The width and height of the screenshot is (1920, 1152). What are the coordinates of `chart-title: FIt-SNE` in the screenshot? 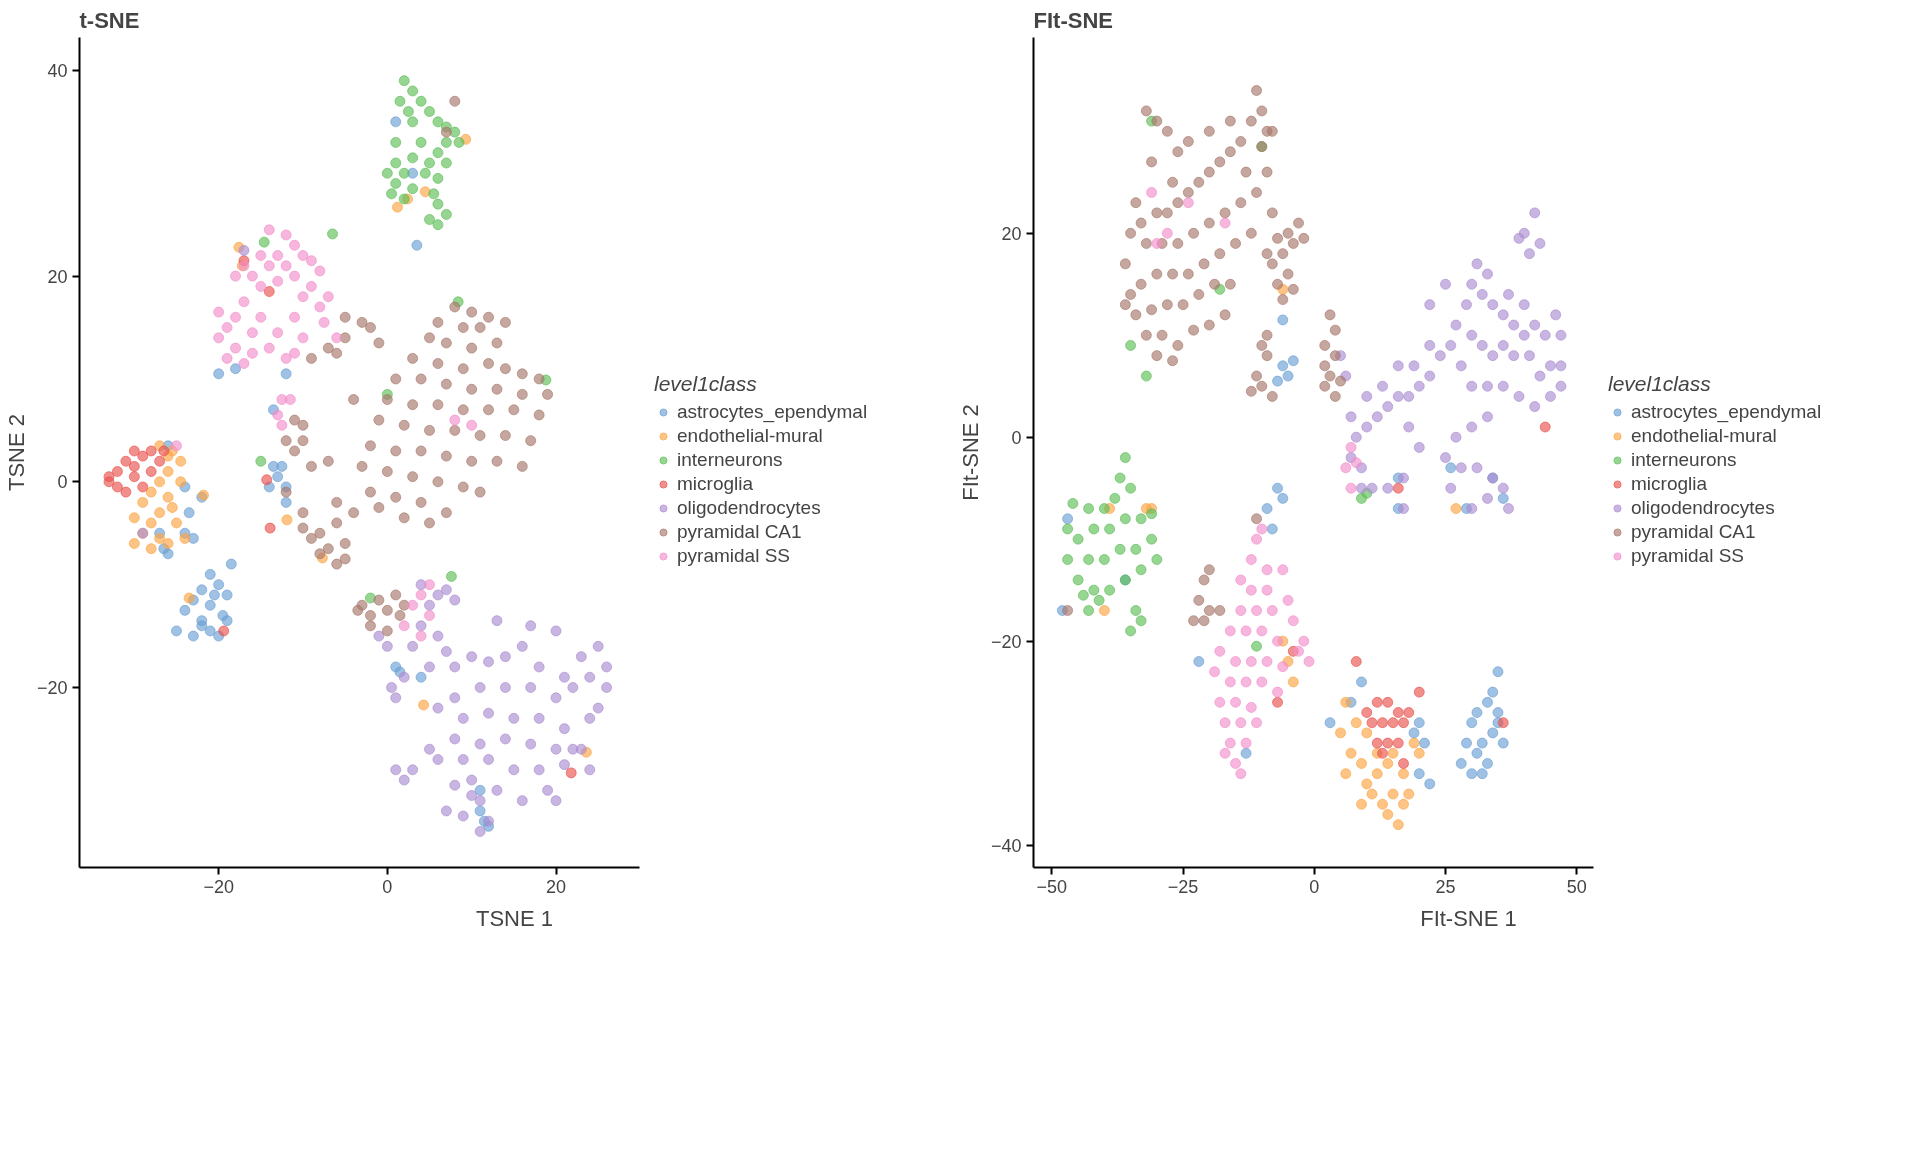 It's located at (1073, 20).